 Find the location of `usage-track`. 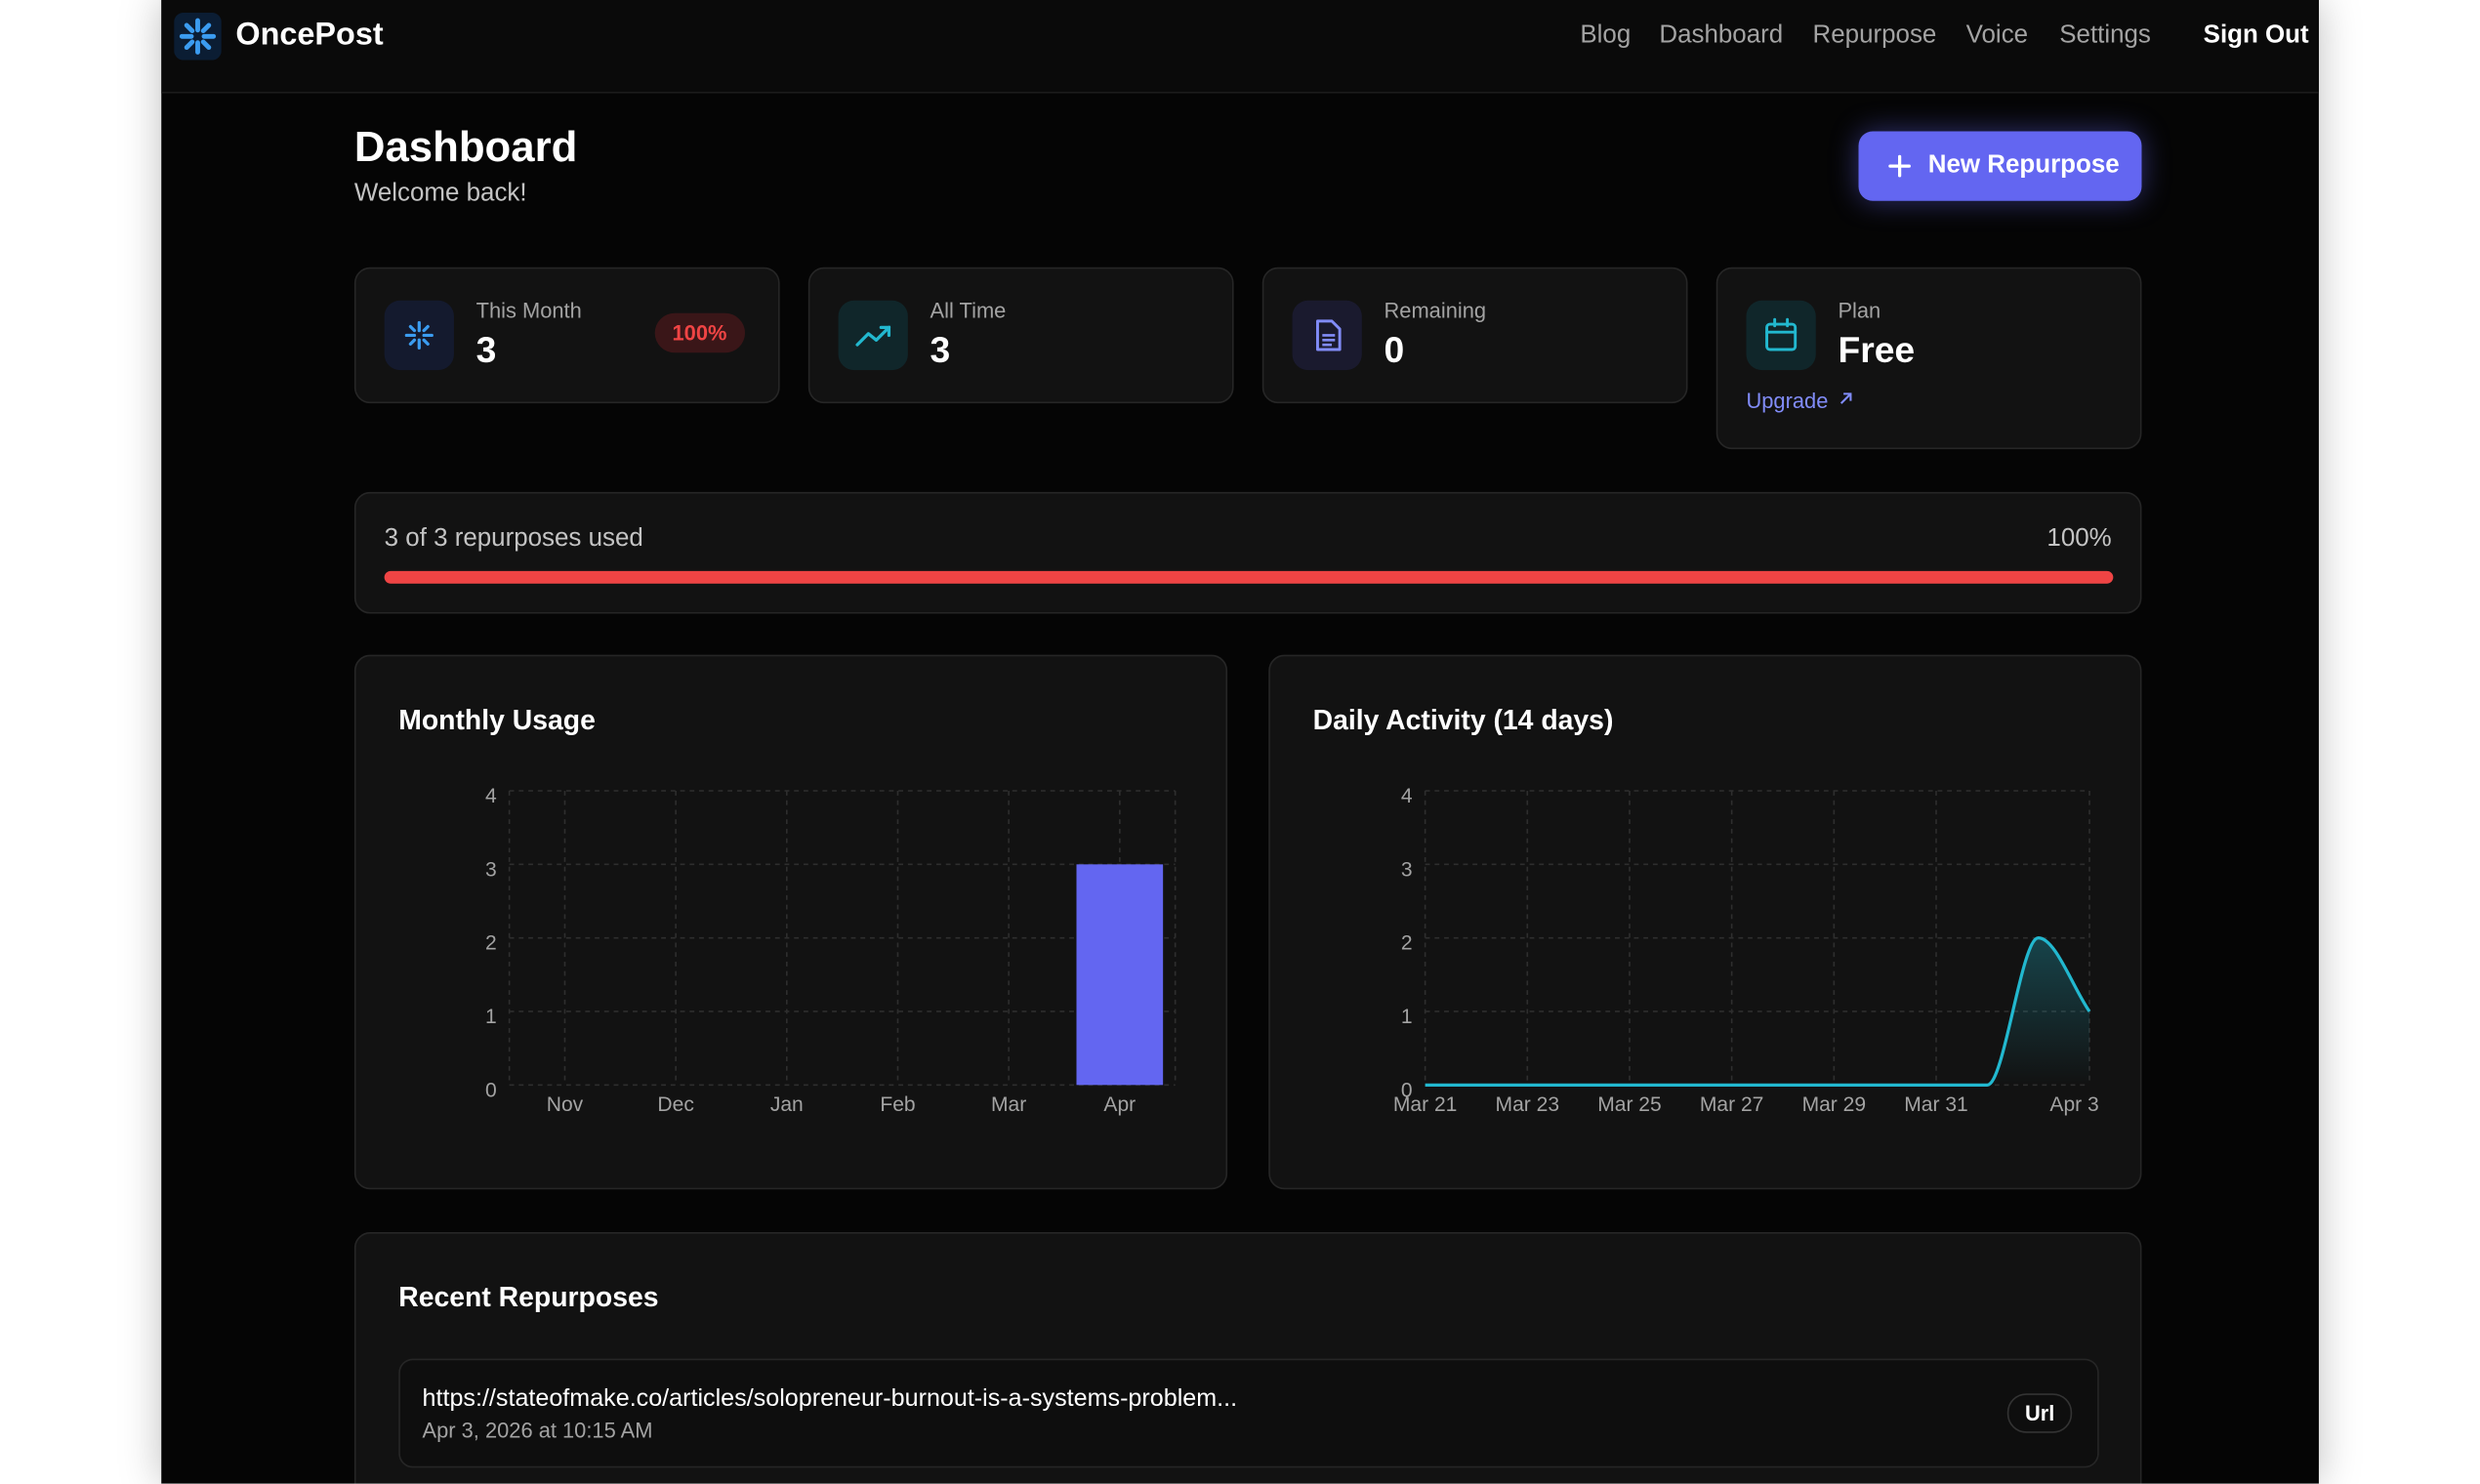

usage-track is located at coordinates (1249, 577).